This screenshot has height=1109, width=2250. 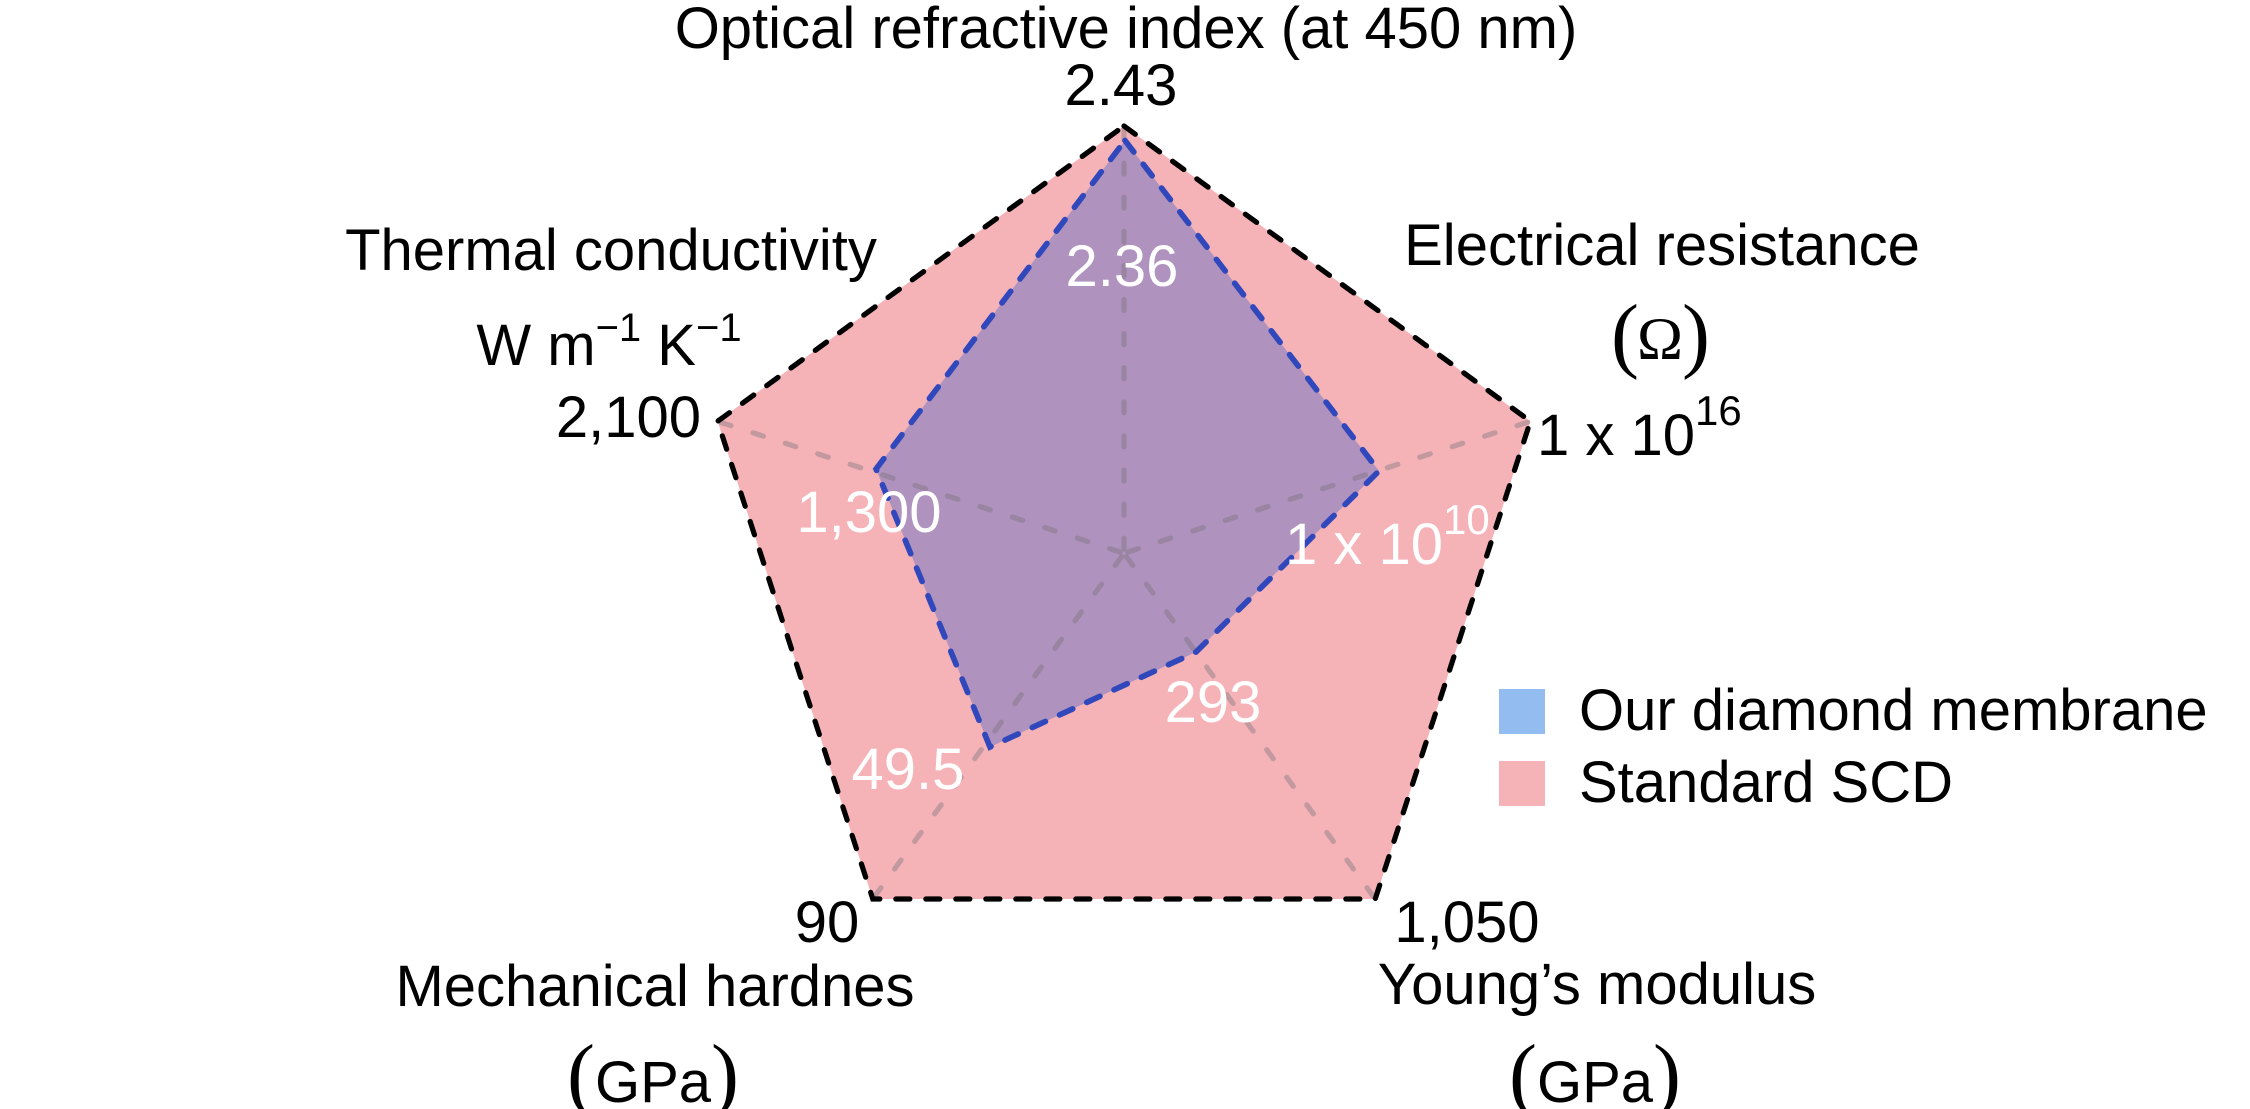 What do you see at coordinates (827, 922) in the screenshot?
I see `svg-text: 90` at bounding box center [827, 922].